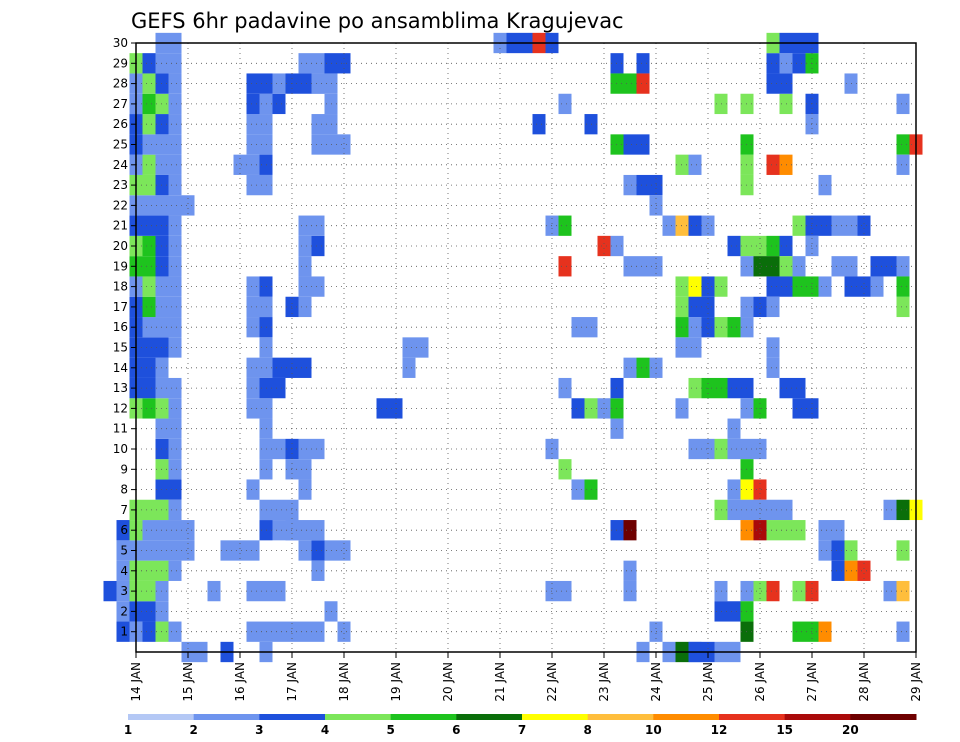  What do you see at coordinates (188, 682) in the screenshot?
I see `x-tick-label: 15 JAN` at bounding box center [188, 682].